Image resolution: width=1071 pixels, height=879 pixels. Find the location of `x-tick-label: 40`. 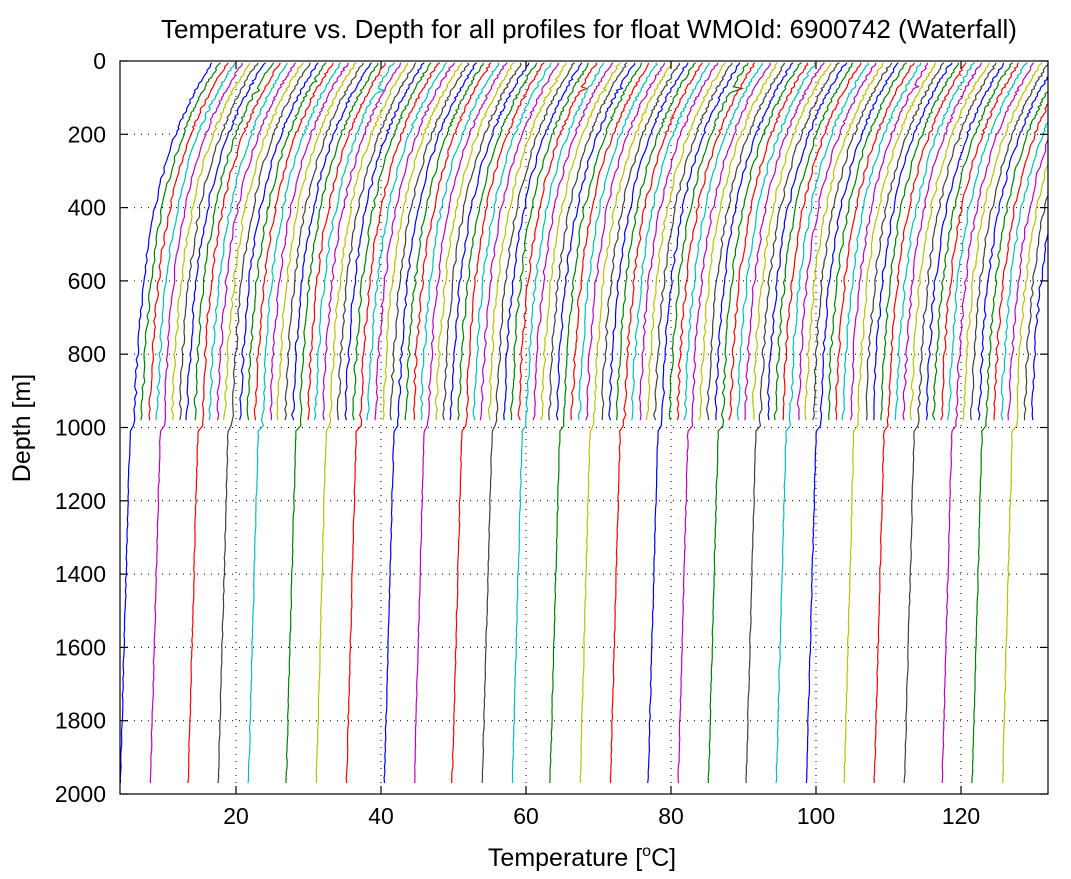

x-tick-label: 40 is located at coordinates (381, 816).